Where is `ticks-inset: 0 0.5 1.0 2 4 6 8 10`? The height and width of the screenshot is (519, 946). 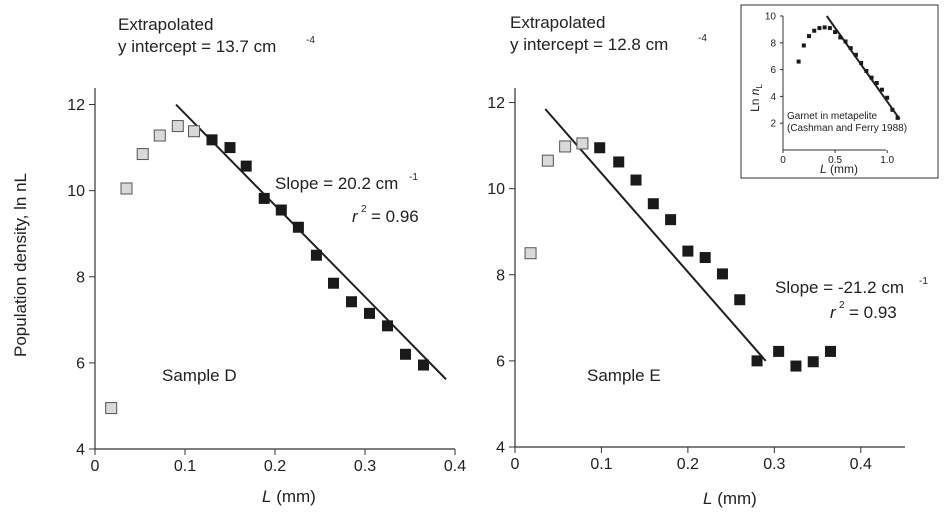 ticks-inset: 0 0.5 1.0 2 4 6 8 10 is located at coordinates (830, 89).